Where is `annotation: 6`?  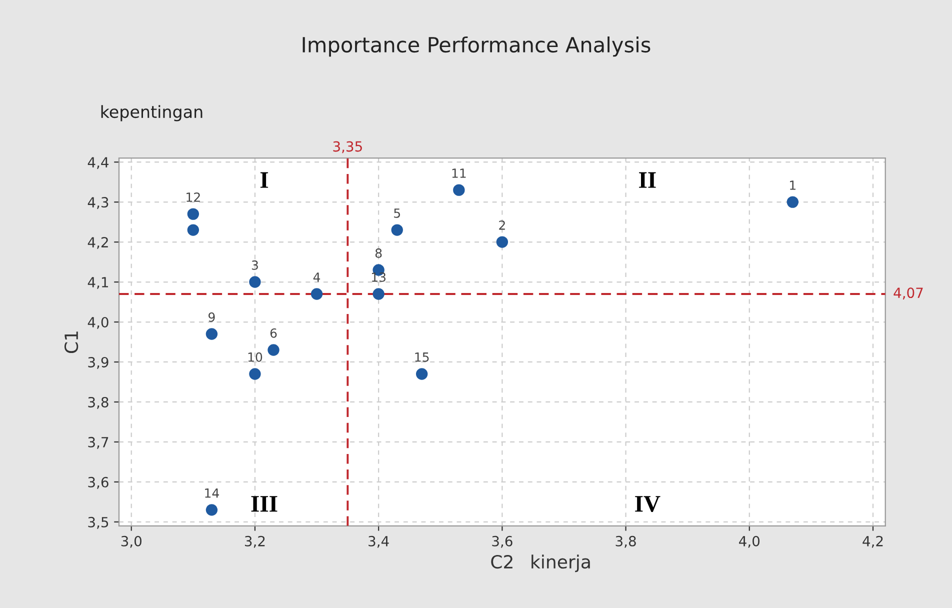 annotation: 6 is located at coordinates (273, 333).